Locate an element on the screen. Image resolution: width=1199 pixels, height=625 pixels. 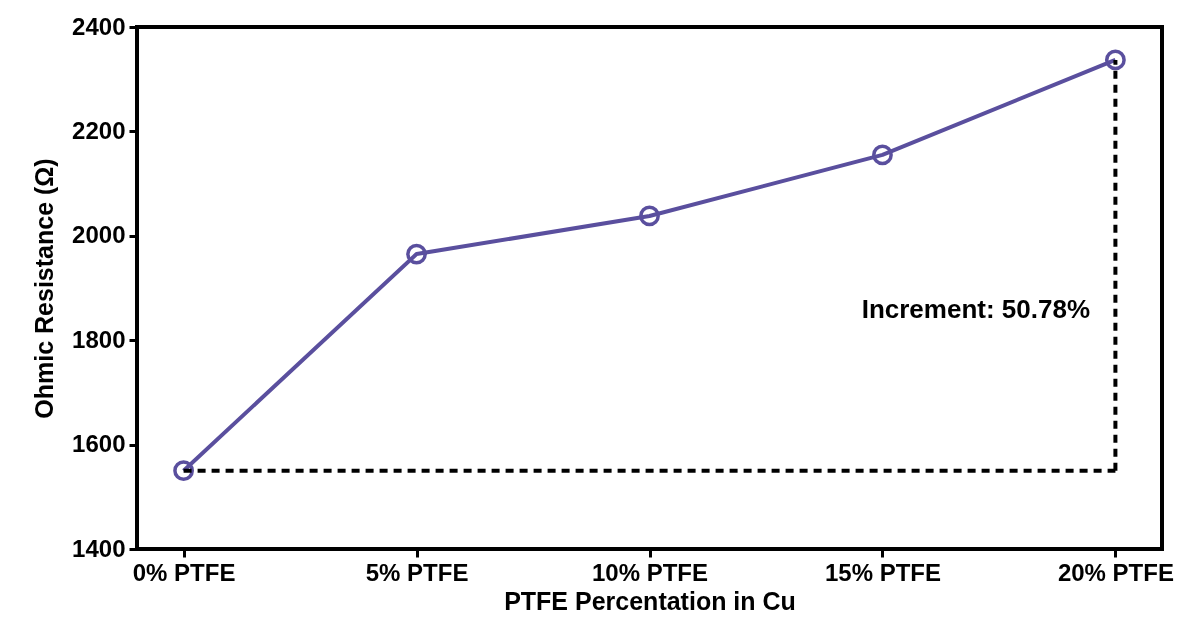
x-tick-label: 10% PTFE is located at coordinates (650, 572).